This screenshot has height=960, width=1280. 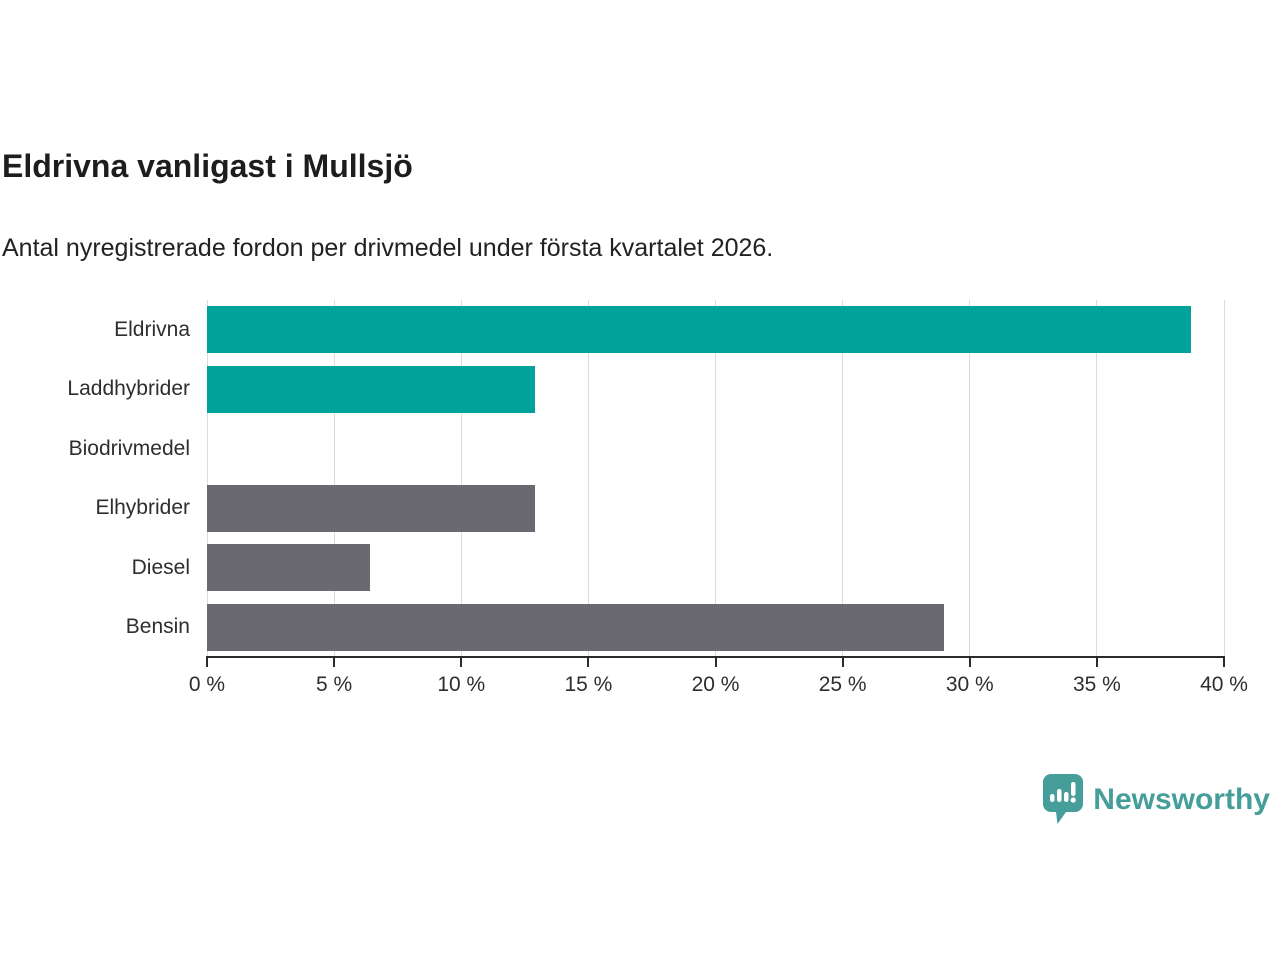 What do you see at coordinates (588, 684) in the screenshot?
I see `x-tick-label-15: 15 %` at bounding box center [588, 684].